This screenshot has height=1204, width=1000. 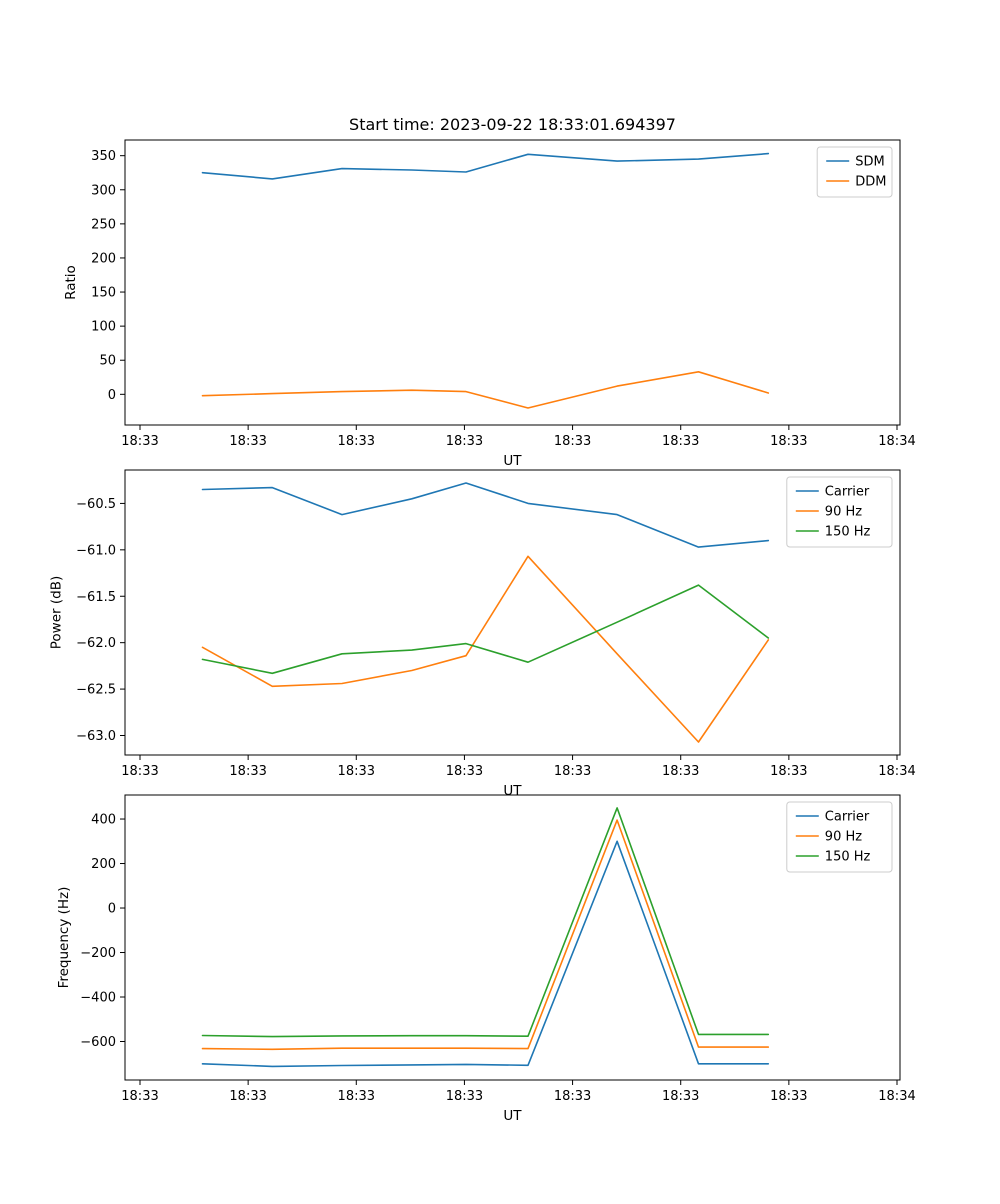 What do you see at coordinates (96, 690) in the screenshot?
I see `y-tick-label: −62.5` at bounding box center [96, 690].